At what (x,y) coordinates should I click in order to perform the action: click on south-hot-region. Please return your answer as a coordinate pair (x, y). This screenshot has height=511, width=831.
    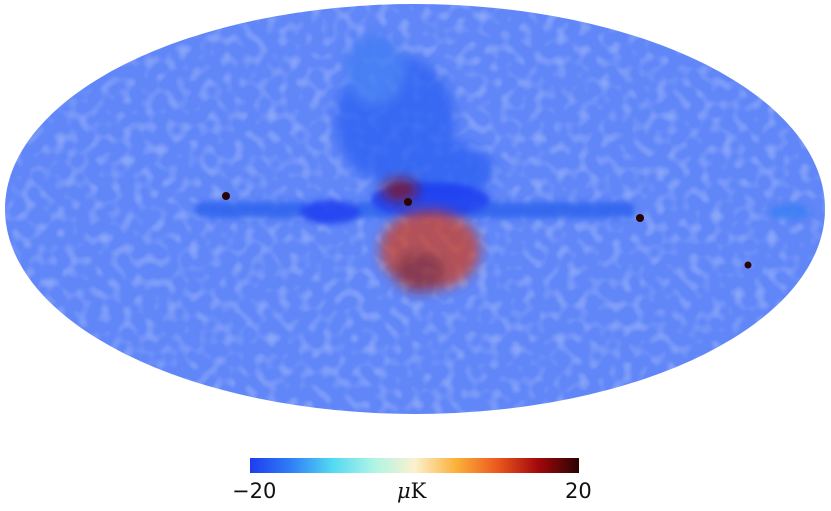
    Looking at the image, I should click on (430, 235).